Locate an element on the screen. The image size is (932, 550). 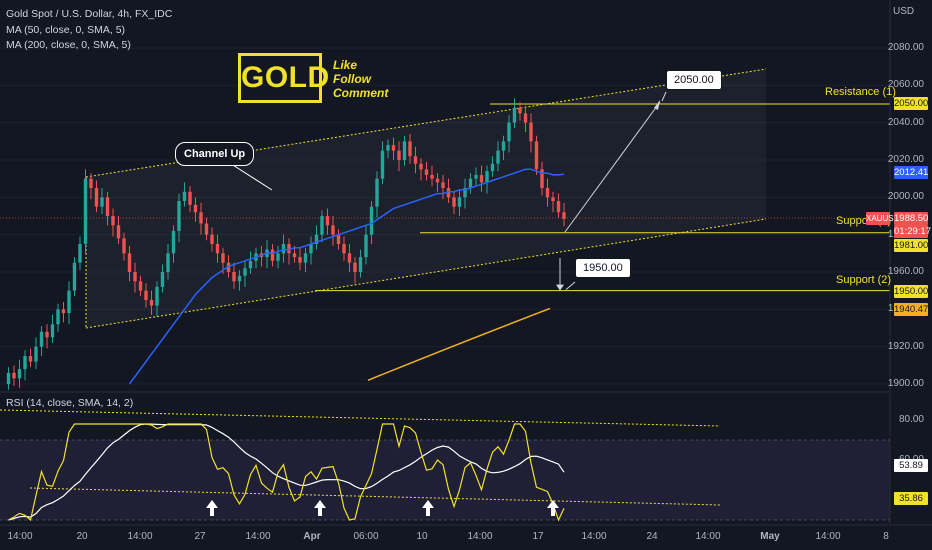
price-tick-label: 2040.00 is located at coordinates (905, 122).